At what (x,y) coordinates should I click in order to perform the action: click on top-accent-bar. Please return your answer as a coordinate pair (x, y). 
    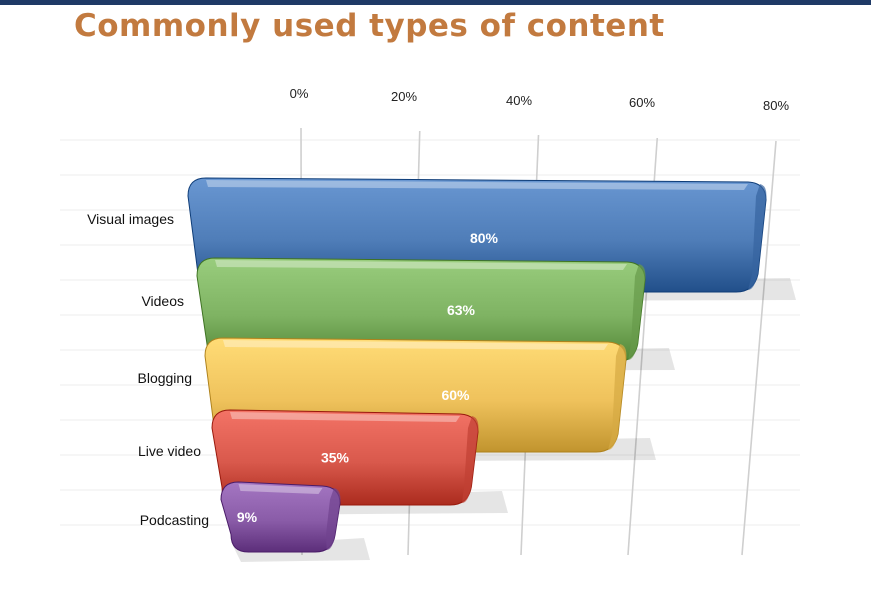
    Looking at the image, I should click on (435, 2).